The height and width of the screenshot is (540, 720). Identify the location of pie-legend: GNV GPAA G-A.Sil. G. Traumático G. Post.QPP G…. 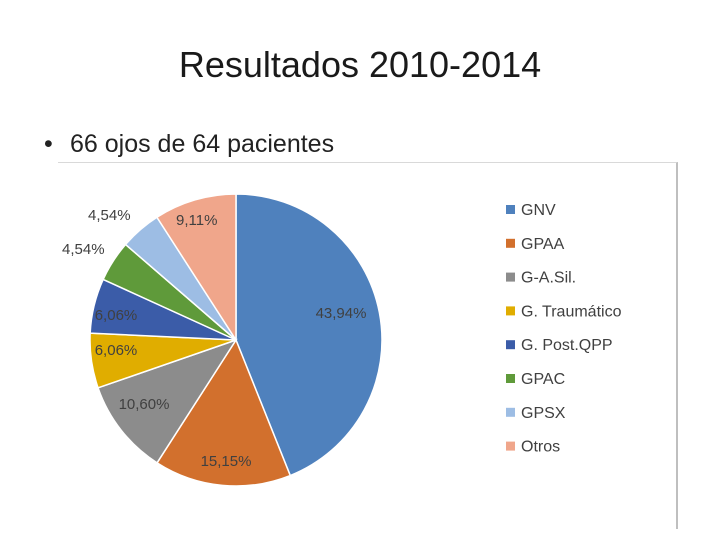
(564, 329).